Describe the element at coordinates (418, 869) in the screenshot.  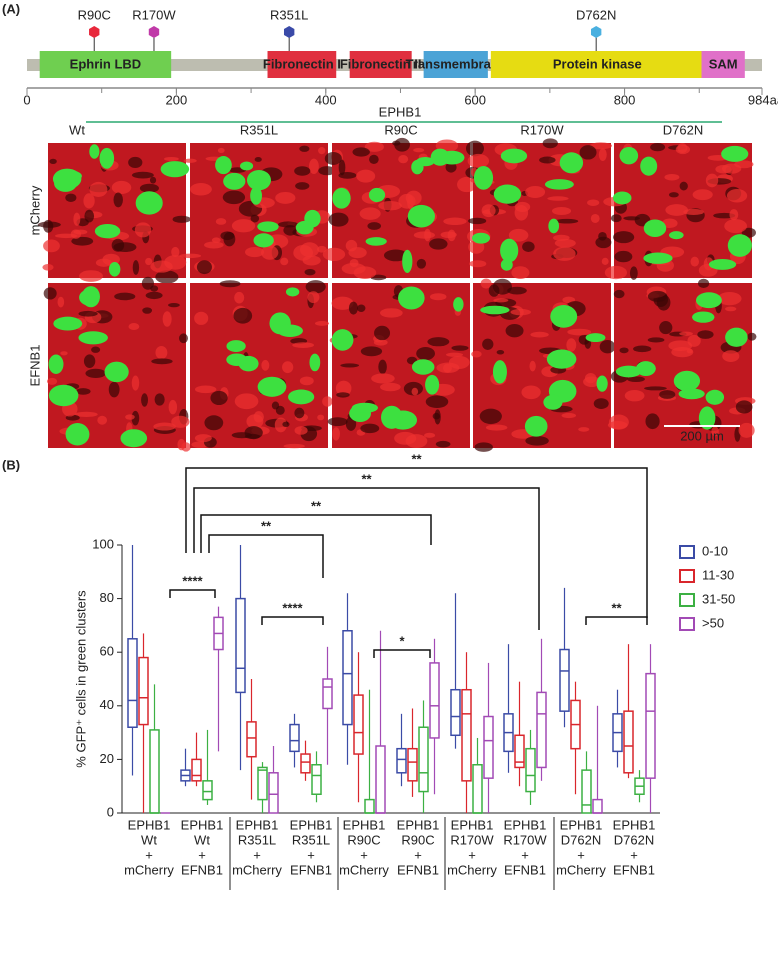
I see `x-tick-label: EFNB1` at that location.